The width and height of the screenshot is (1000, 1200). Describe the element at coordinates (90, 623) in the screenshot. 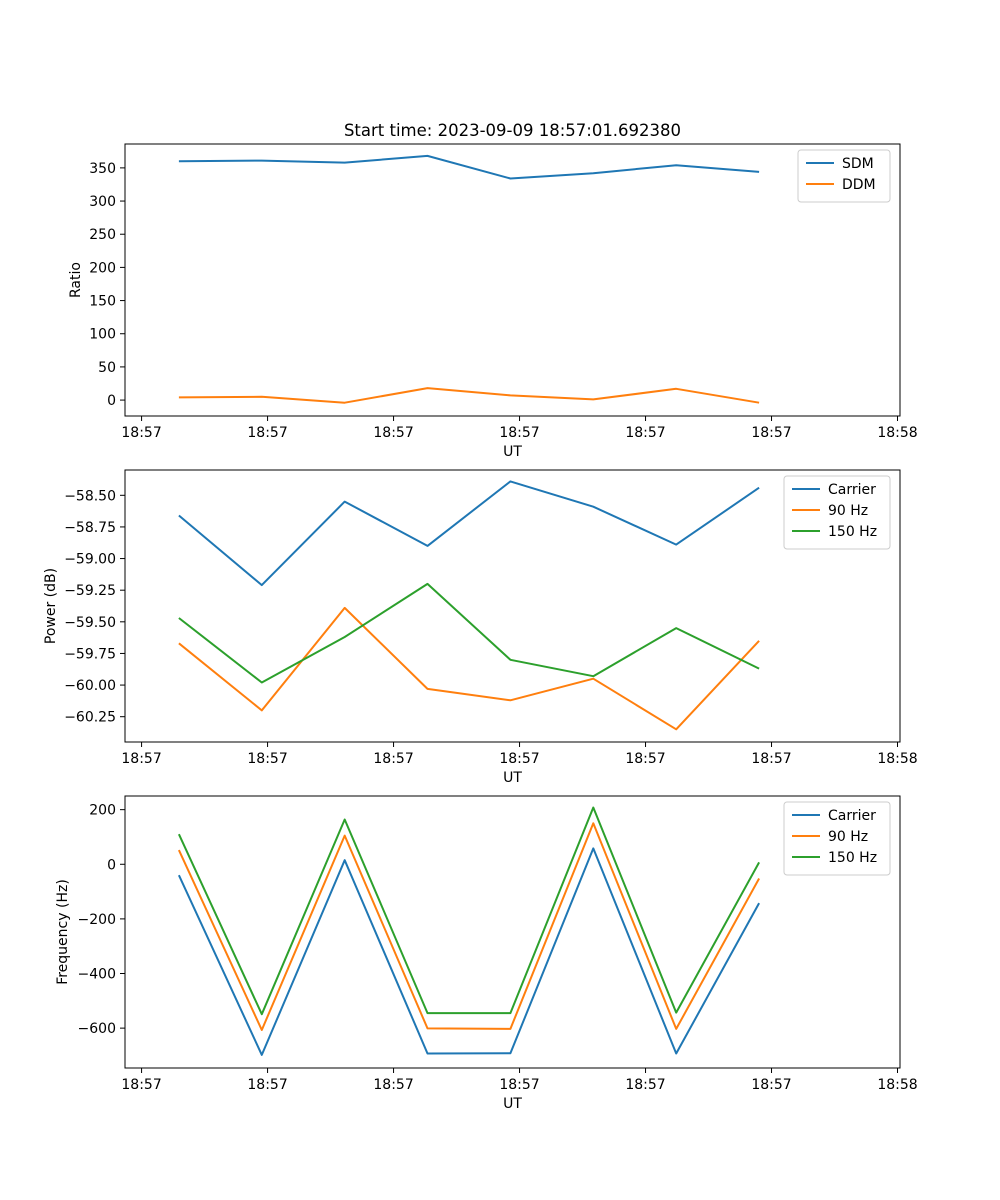

I see `y-tick-label: −59.50` at that location.